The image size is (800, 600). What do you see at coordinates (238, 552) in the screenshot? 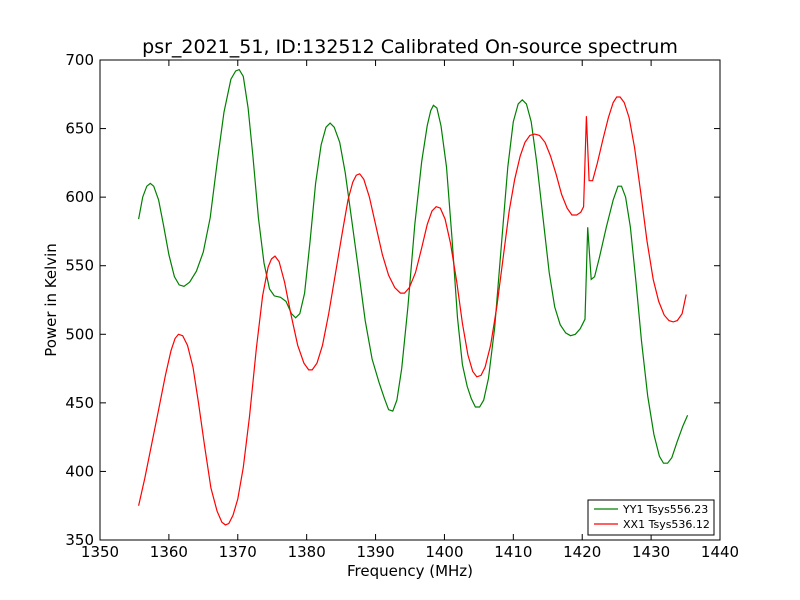
I see `x-tick-label: 1370` at bounding box center [238, 552].